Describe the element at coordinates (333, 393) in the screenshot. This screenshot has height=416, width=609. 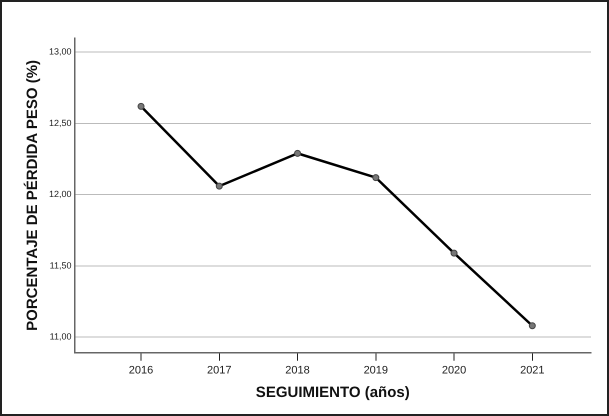
I see `x-axis-title: SEGUIMIENTO (años)` at that location.